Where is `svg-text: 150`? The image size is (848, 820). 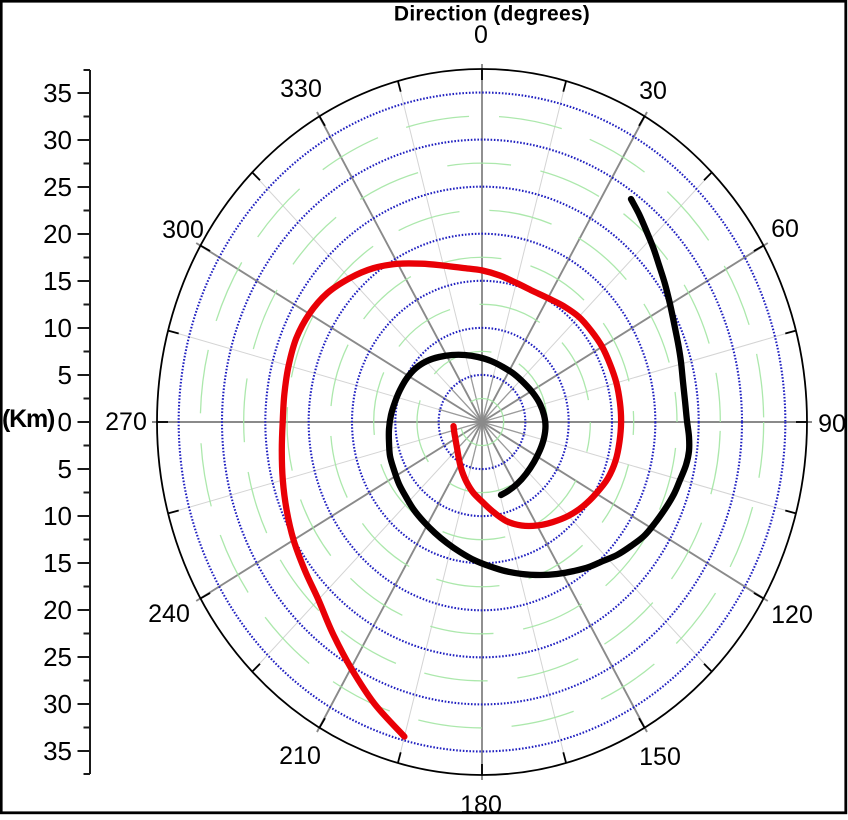
svg-text: 150 is located at coordinates (660, 757).